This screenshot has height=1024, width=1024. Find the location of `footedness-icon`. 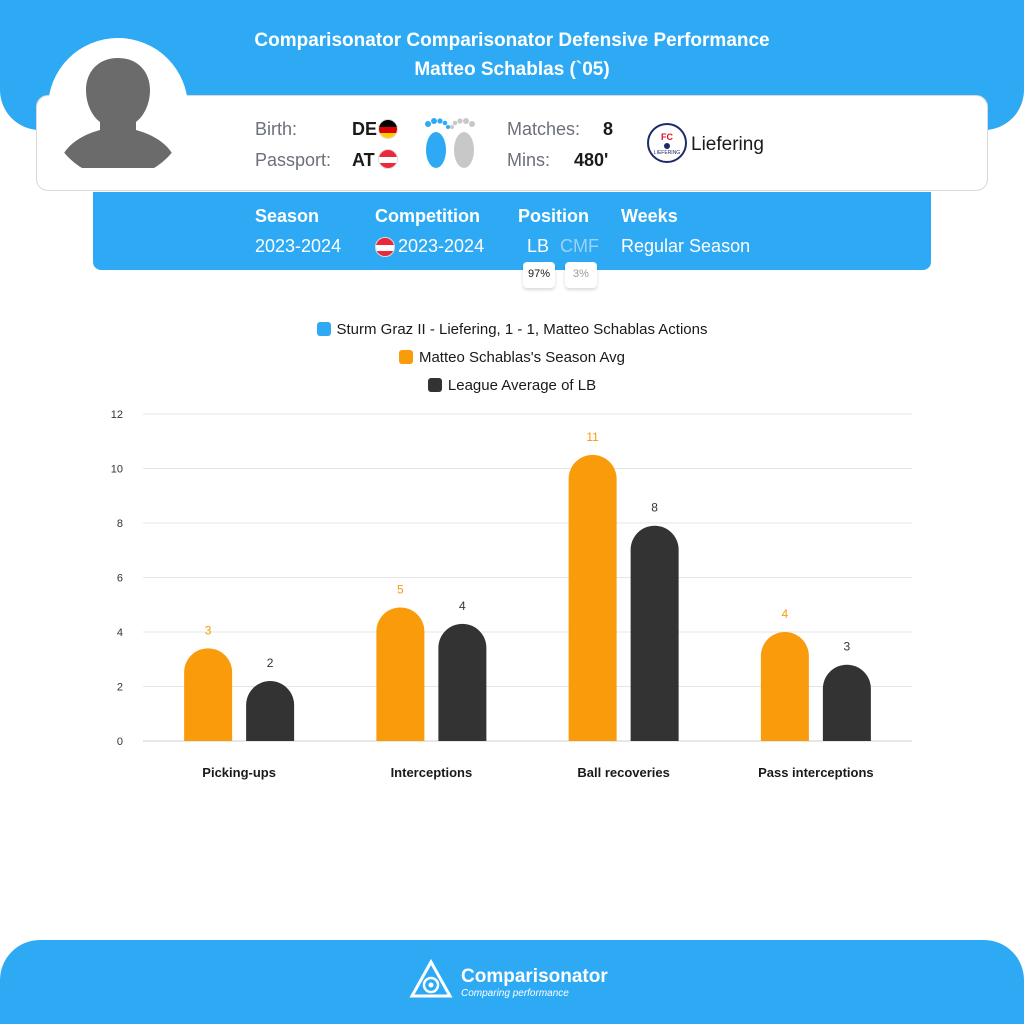

footedness-icon is located at coordinates (451, 145).